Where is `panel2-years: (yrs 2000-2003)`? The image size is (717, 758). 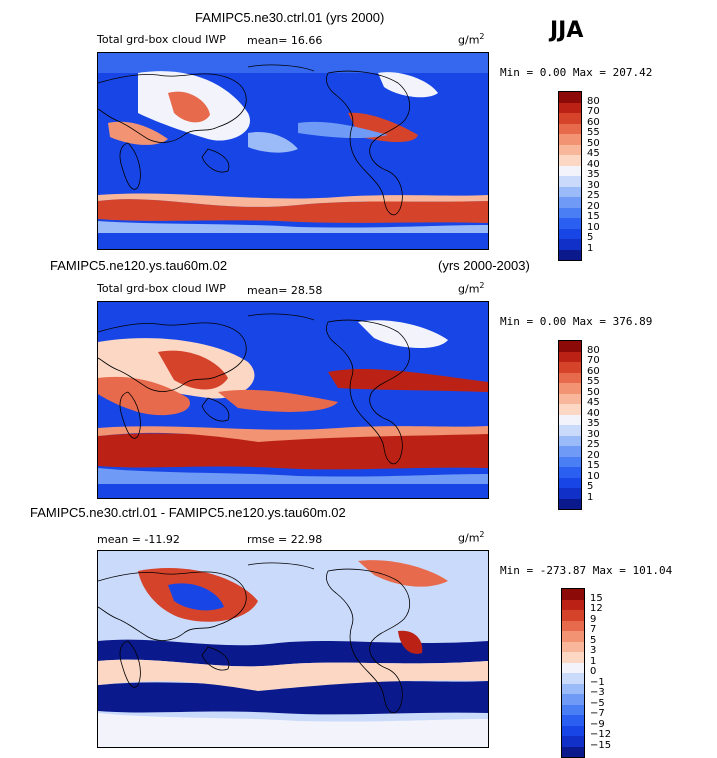
panel2-years: (yrs 2000-2003) is located at coordinates (484, 265).